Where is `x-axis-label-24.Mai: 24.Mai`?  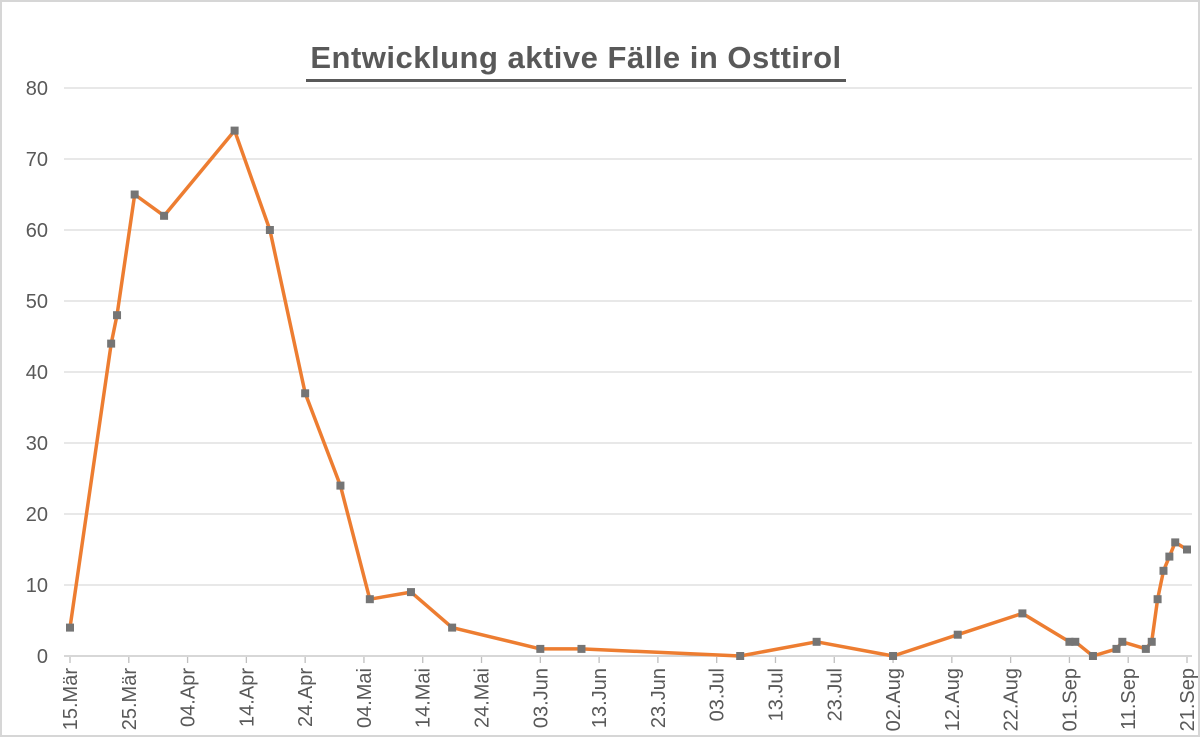
x-axis-label-24.Mai: 24.Mai is located at coordinates (483, 698).